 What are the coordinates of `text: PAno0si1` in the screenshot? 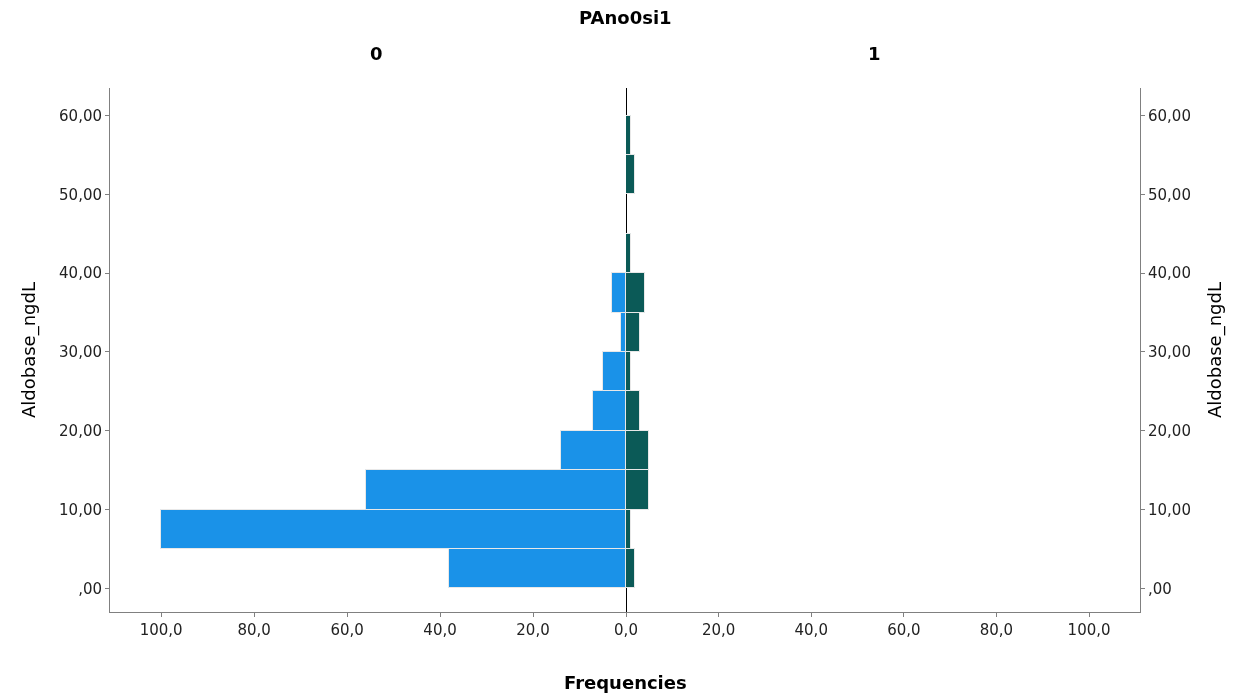 It's located at (625, 17).